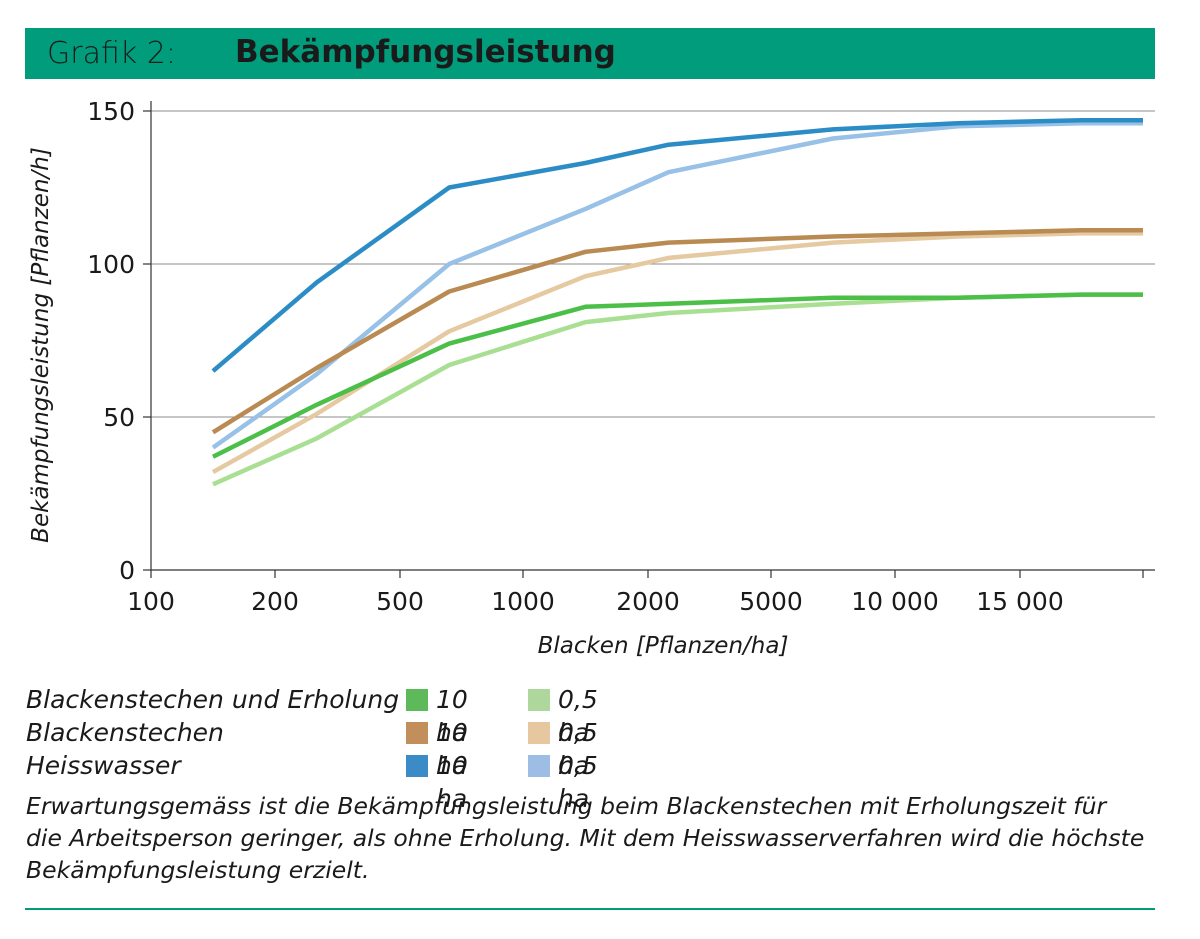 This screenshot has width=1200, height=939. Describe the element at coordinates (523, 601) in the screenshot. I see `x-tick-label: 1000` at that location.